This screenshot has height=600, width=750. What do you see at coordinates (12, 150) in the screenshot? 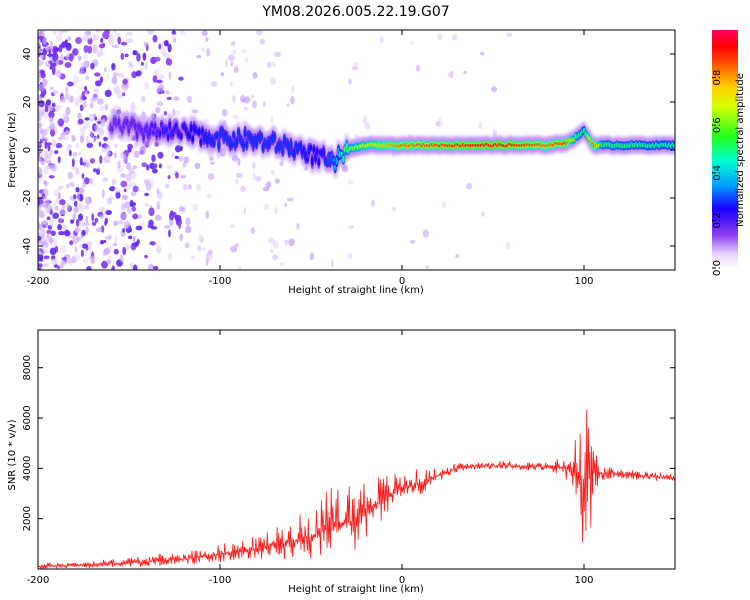
I see `spectrogram-y-label: Frequency (Hz)` at bounding box center [12, 150].